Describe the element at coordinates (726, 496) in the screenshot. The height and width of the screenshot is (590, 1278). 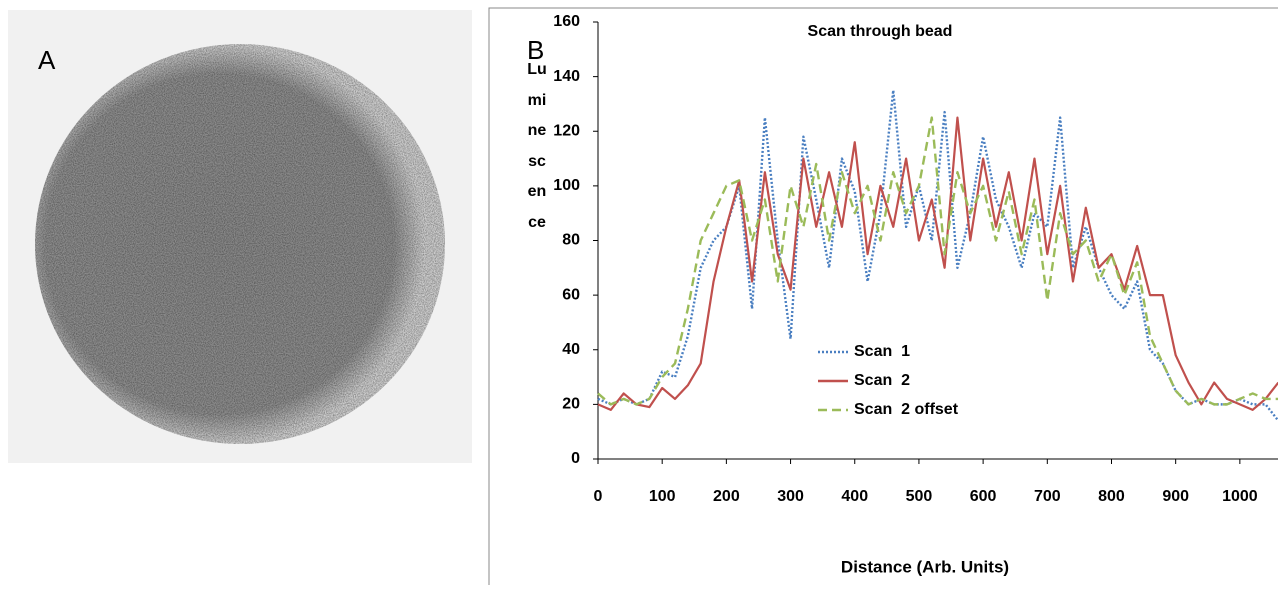
I see `x-tick-label: 200` at that location.